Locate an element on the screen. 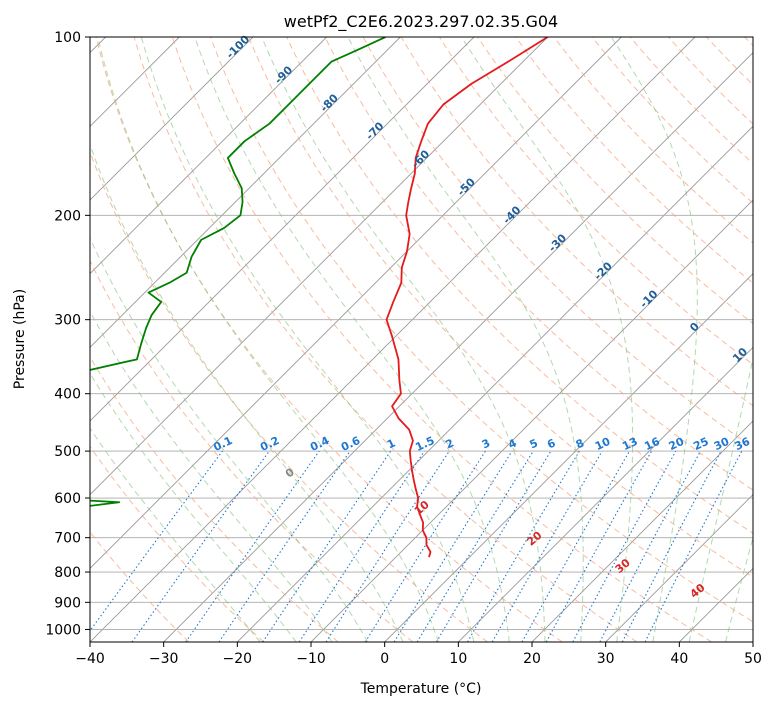 The image size is (775, 713). y-tick-label: 300 is located at coordinates (67, 321).